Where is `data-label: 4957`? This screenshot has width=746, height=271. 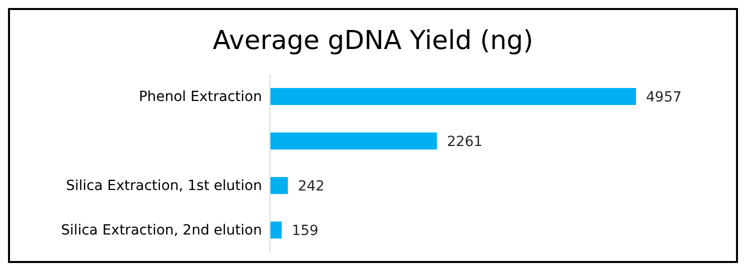
data-label: 4957 is located at coordinates (664, 97).